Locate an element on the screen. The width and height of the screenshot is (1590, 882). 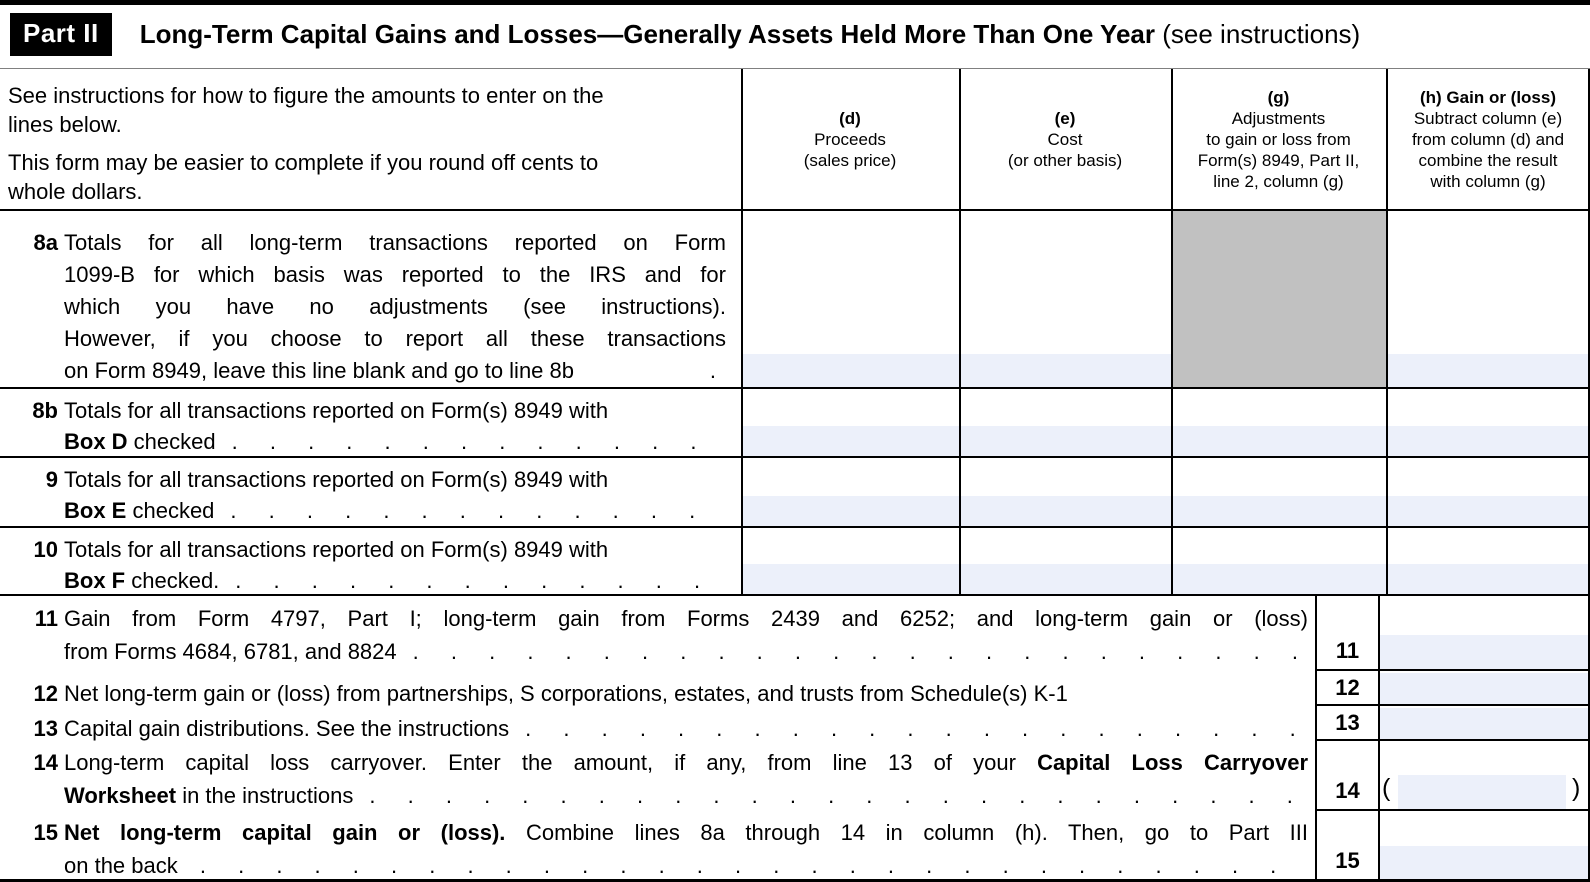
line-9-proceeds-input is located at coordinates (851, 512).